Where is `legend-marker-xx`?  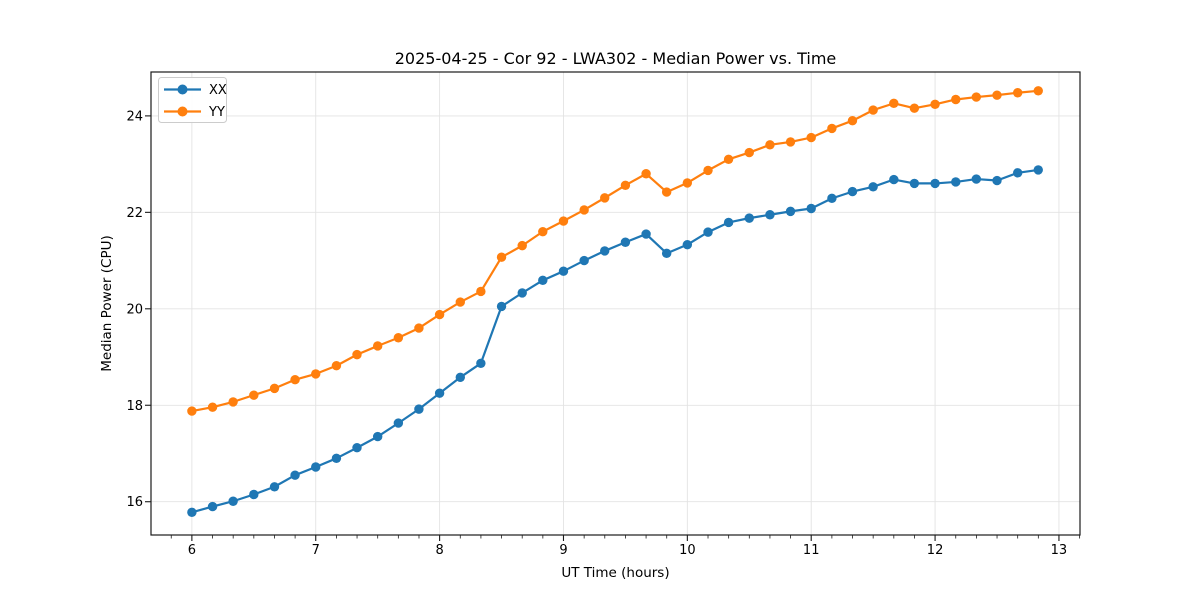 legend-marker-xx is located at coordinates (182, 89).